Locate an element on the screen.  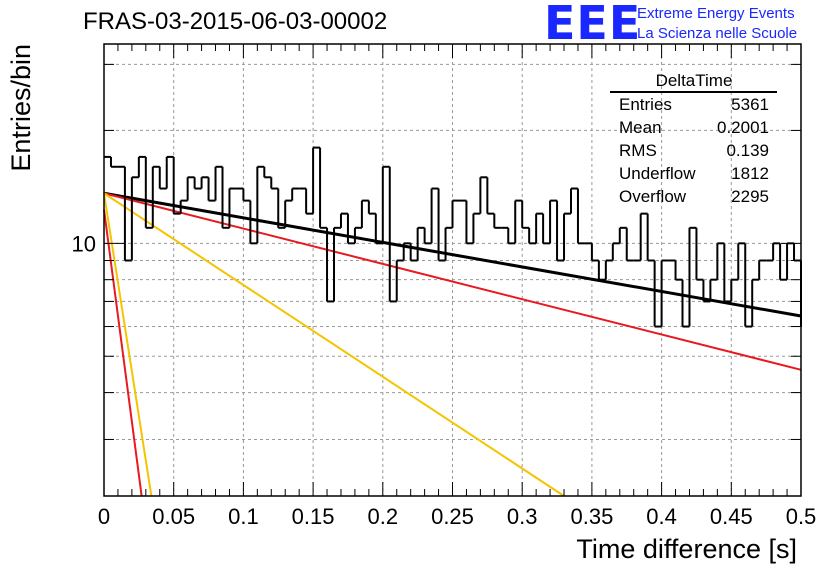
stats-label: Overflow is located at coordinates (653, 196).